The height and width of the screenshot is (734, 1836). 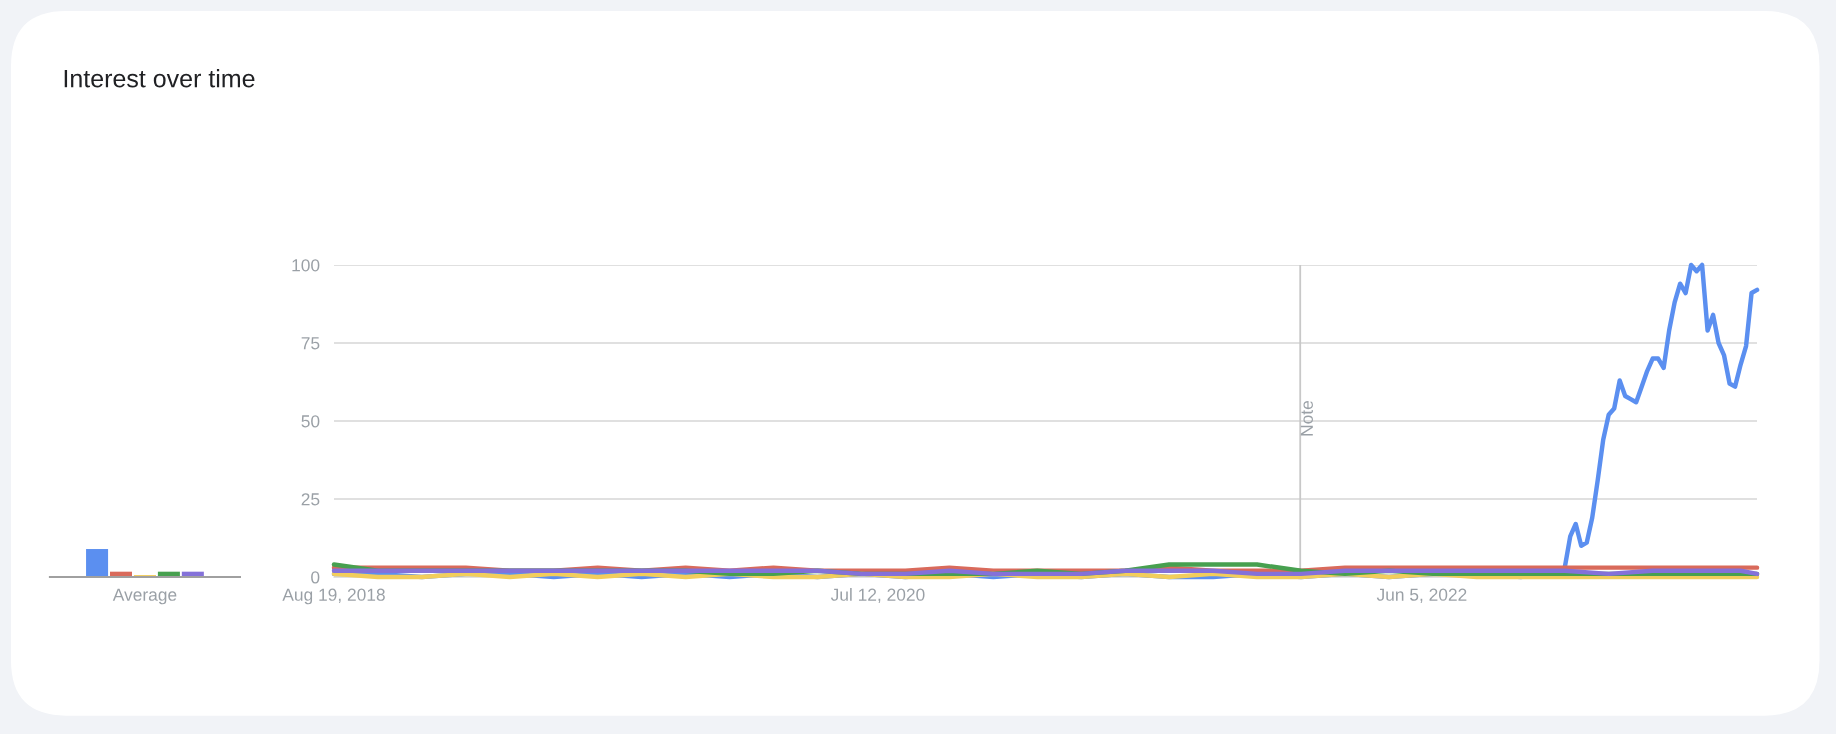 What do you see at coordinates (1421, 595) in the screenshot?
I see `x-tick-label: Jun 5, 2022` at bounding box center [1421, 595].